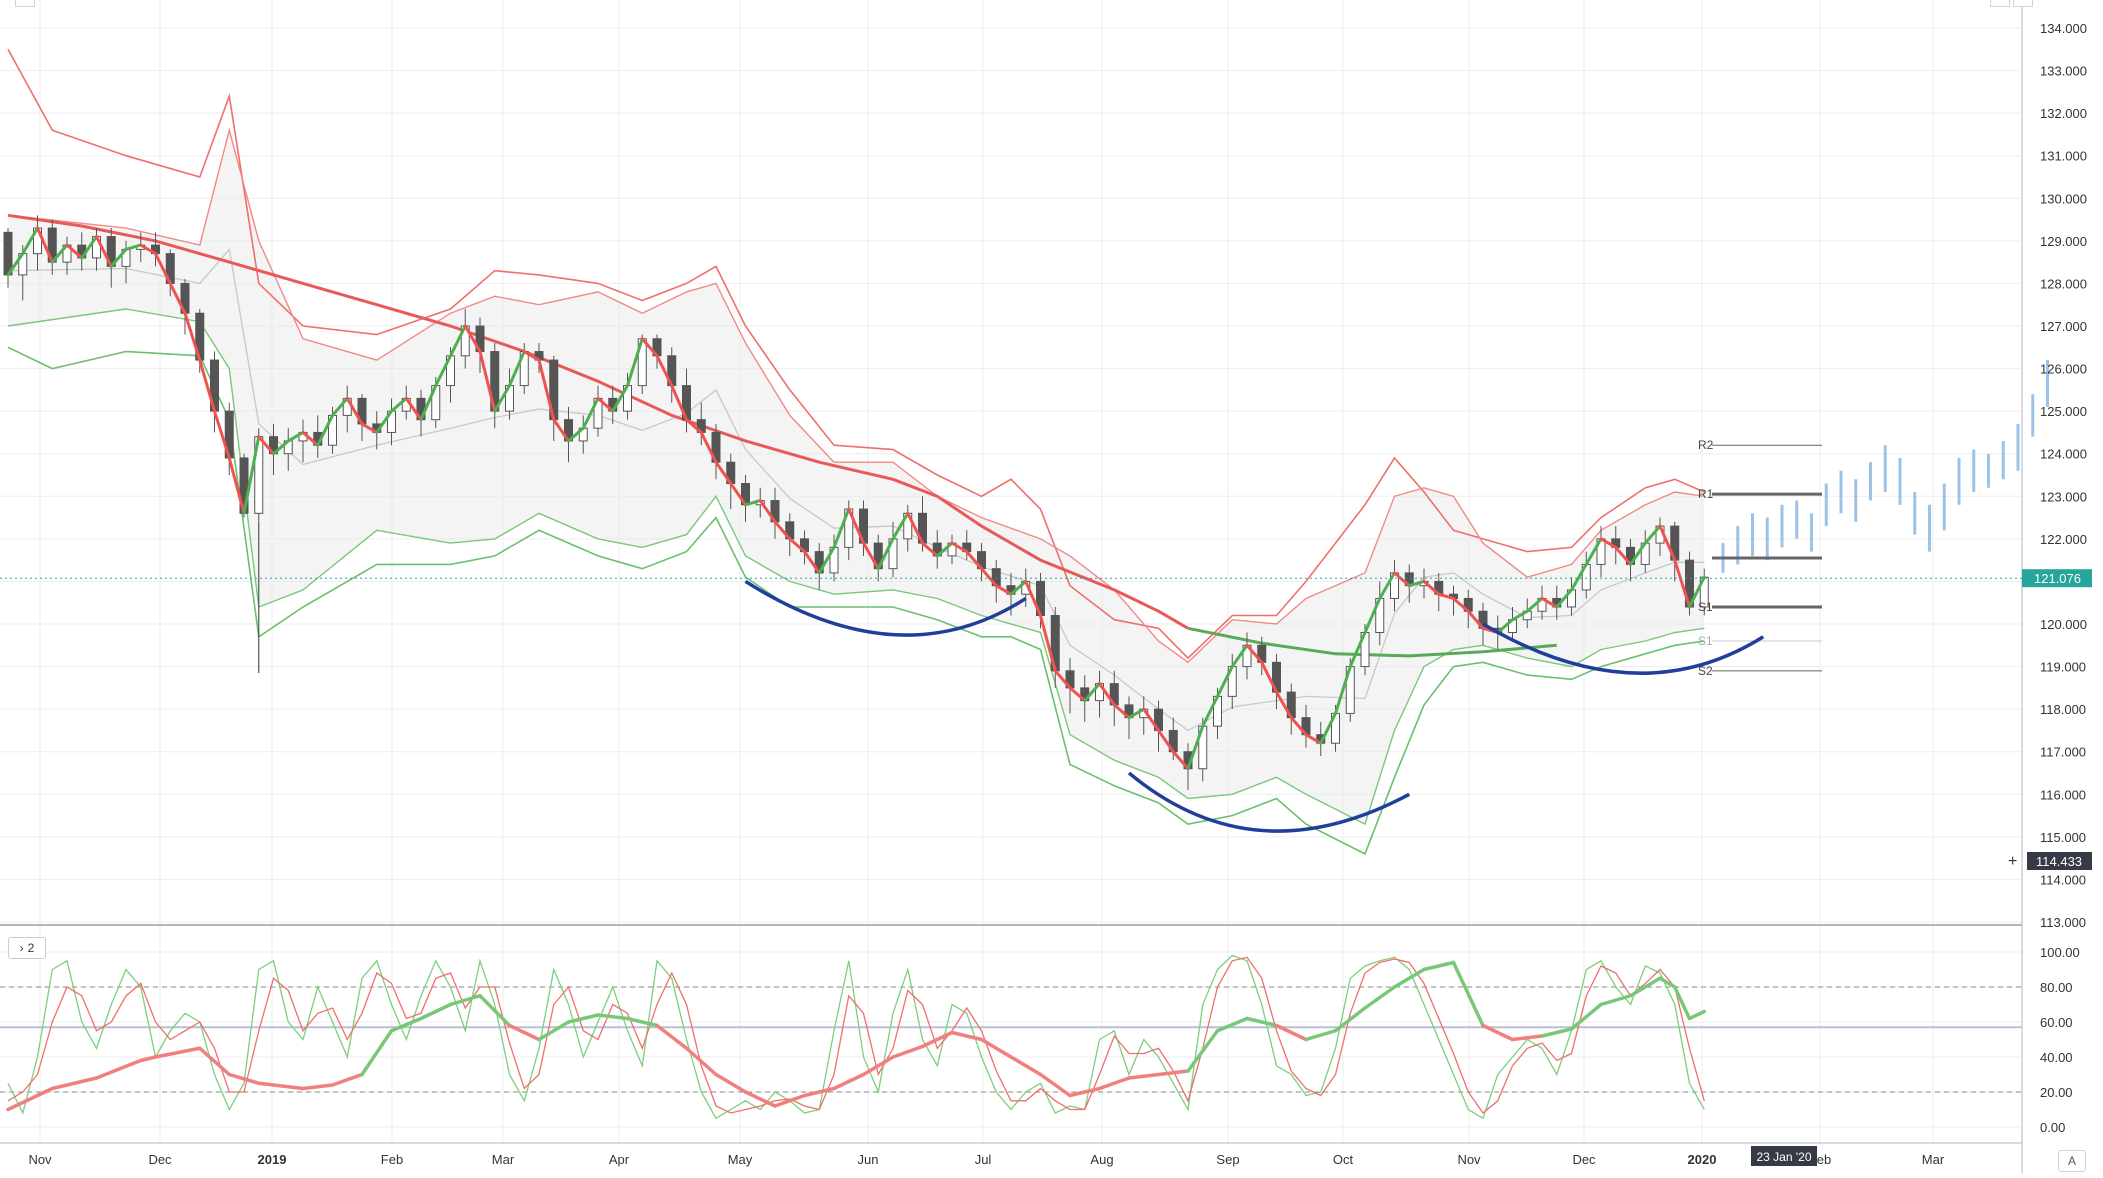 The height and width of the screenshot is (1178, 2103). I want to click on time-tick-label: Dec, so click(1584, 1159).